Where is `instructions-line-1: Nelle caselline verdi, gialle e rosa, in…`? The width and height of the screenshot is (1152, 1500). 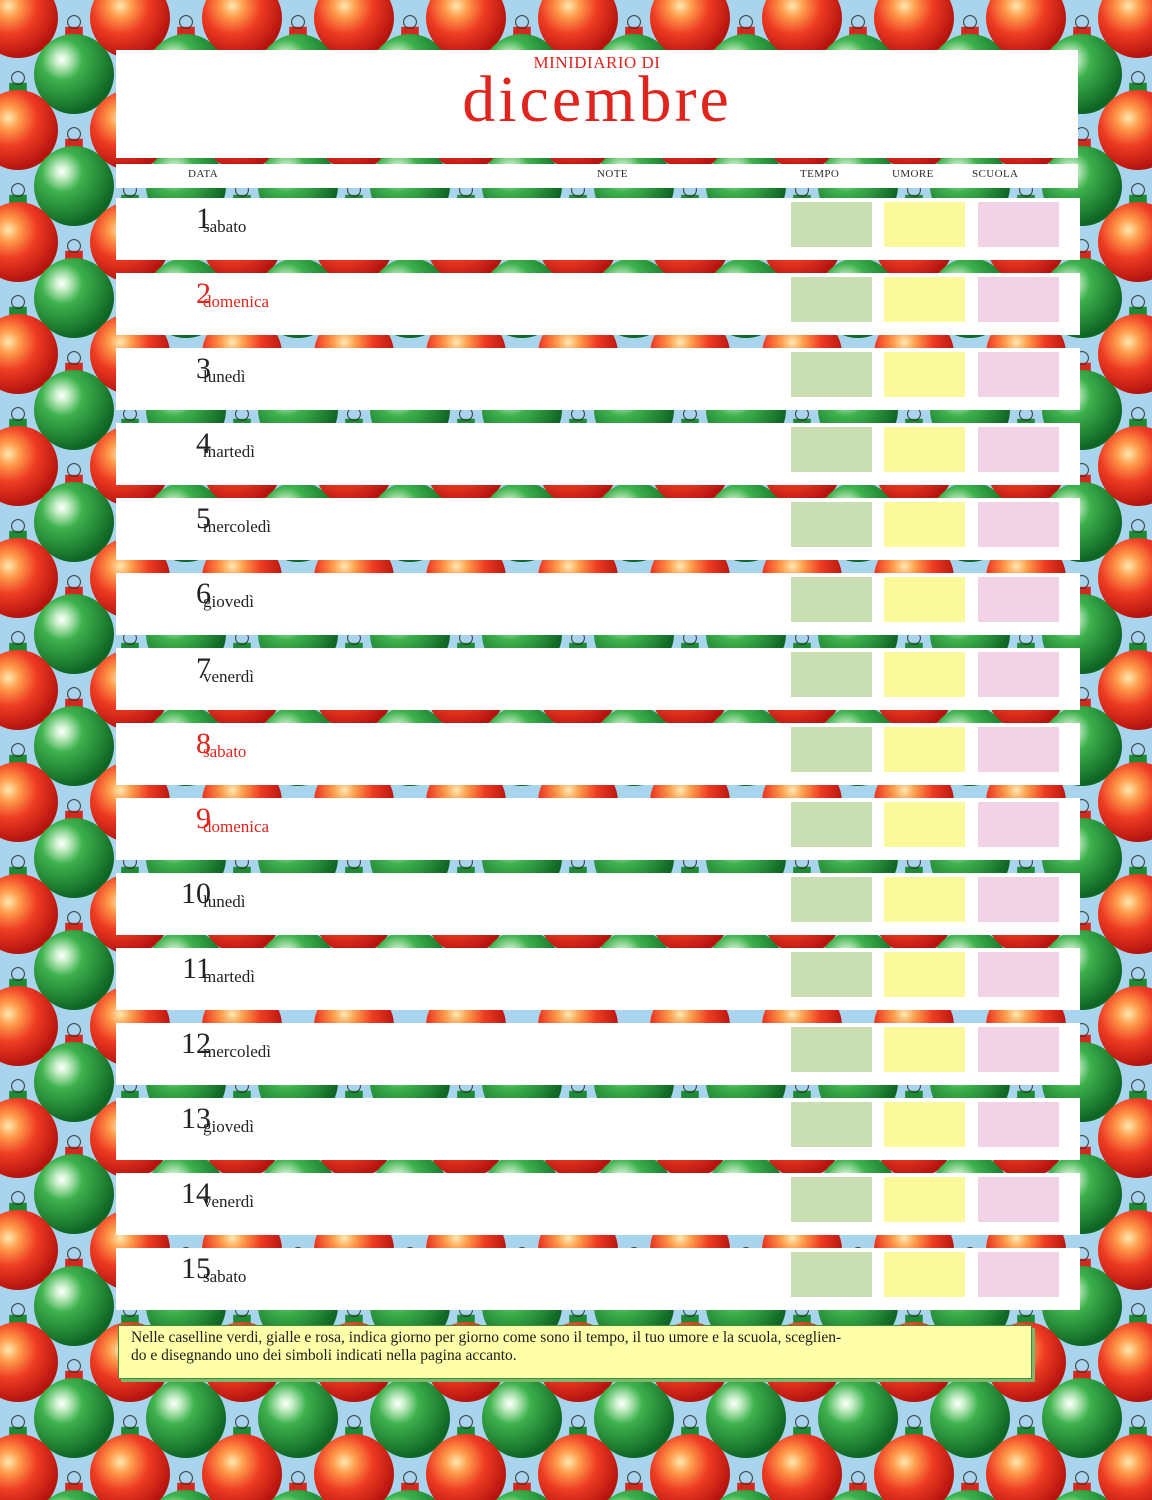 instructions-line-1: Nelle caselline verdi, gialle e rosa, in… is located at coordinates (486, 1337).